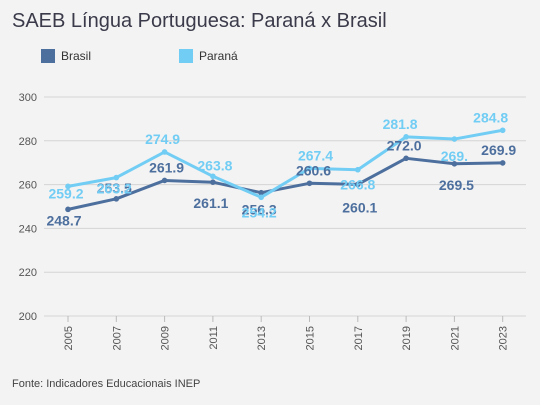 The height and width of the screenshot is (405, 540). Describe the element at coordinates (262, 338) in the screenshot. I see `x-tick-label-2013: 2013` at that location.